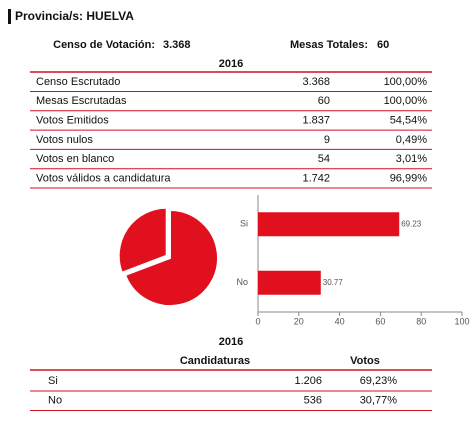 The image size is (475, 436). Describe the element at coordinates (53, 381) in the screenshot. I see `row-label: Si` at that location.